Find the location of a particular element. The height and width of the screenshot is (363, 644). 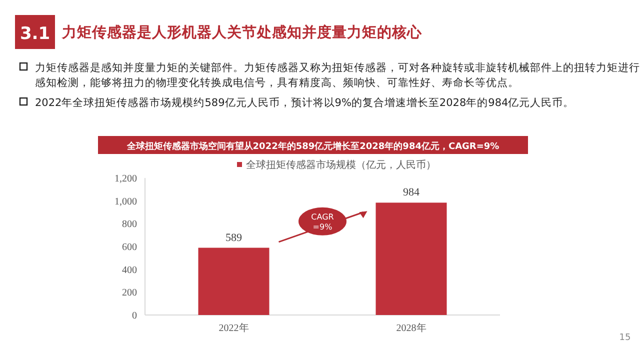

annotation: CAGR =9% is located at coordinates (322, 222).